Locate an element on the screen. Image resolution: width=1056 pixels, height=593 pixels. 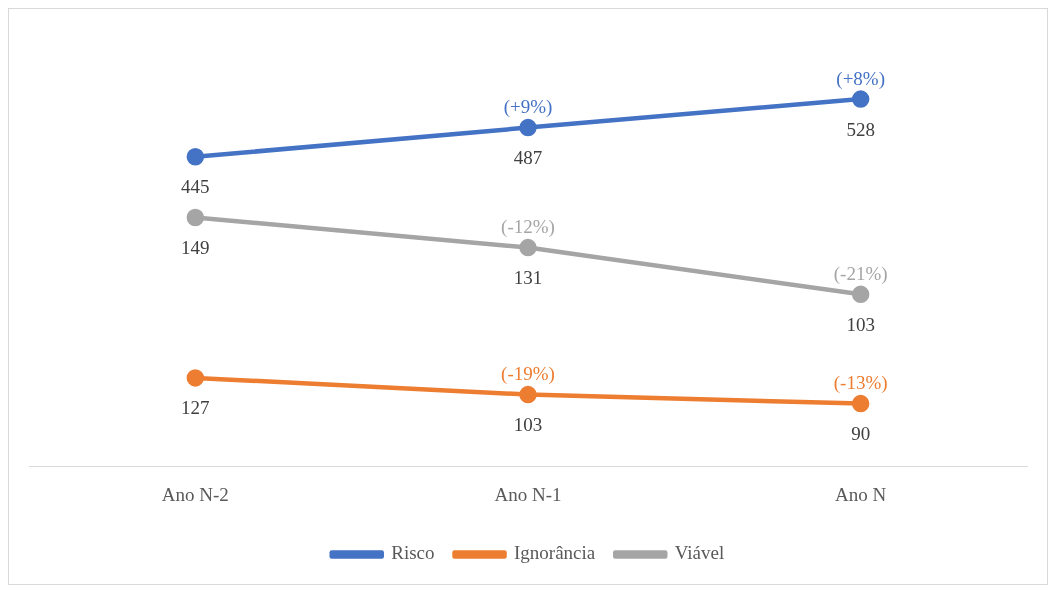
data-label: 127 is located at coordinates (195, 408).